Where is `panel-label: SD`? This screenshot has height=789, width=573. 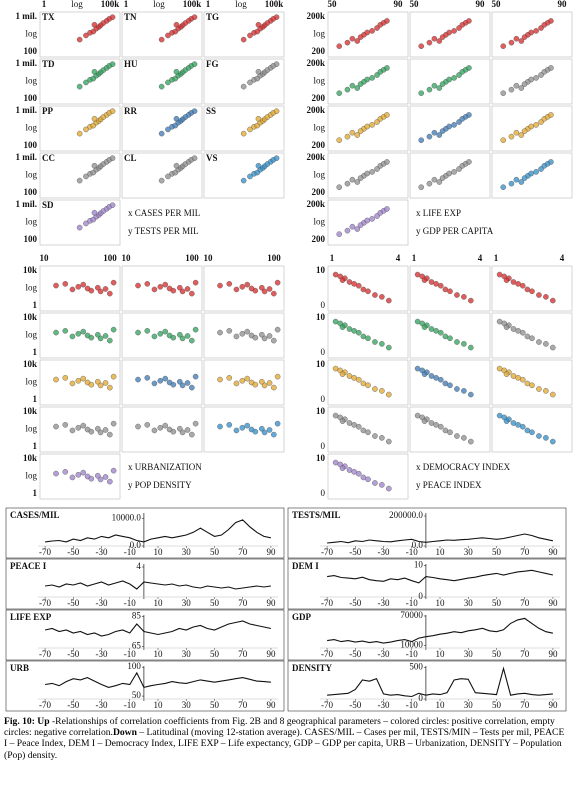
panel-label: SD is located at coordinates (48, 205).